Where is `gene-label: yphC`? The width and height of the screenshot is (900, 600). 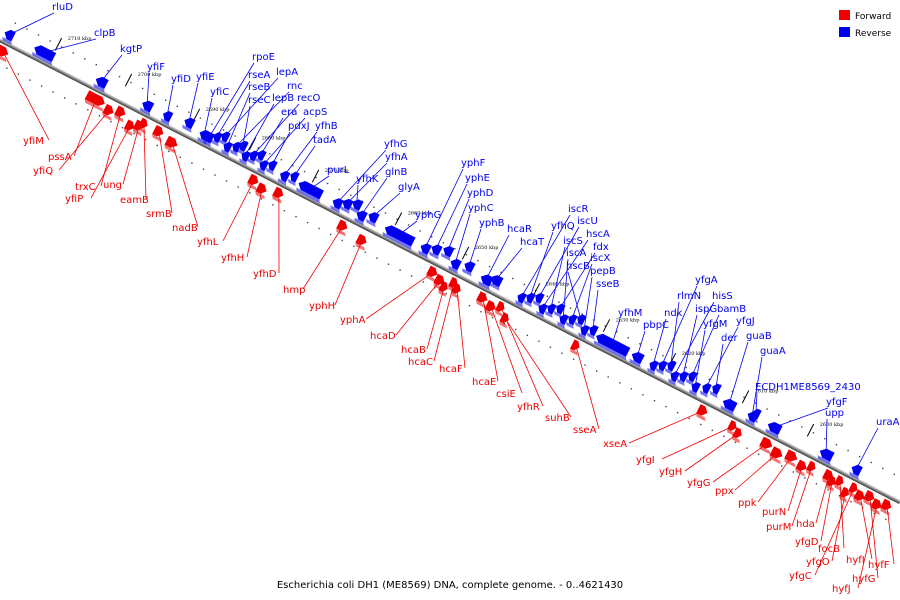
gene-label: yphC is located at coordinates (481, 208).